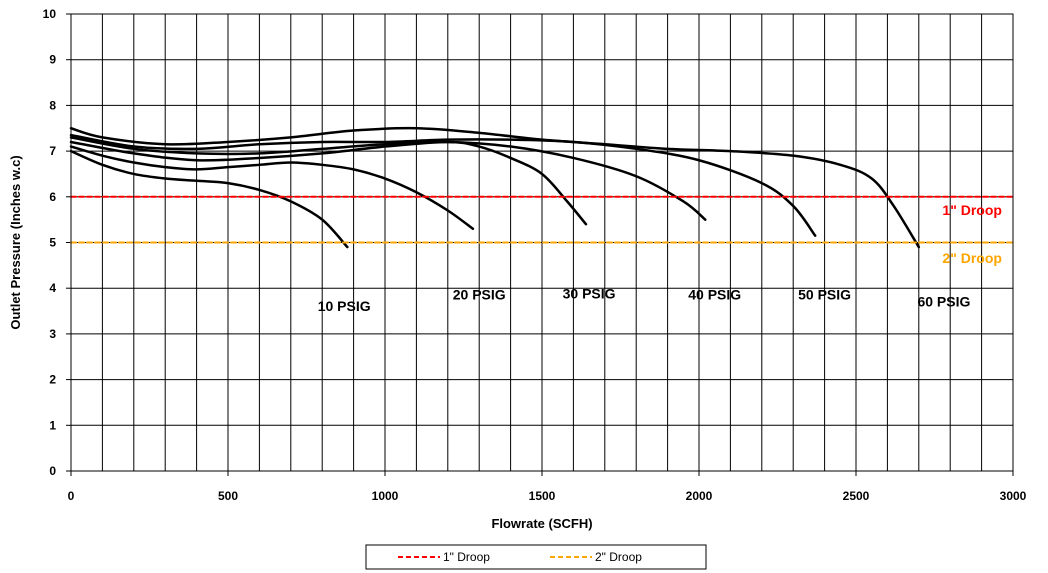  What do you see at coordinates (714, 295) in the screenshot?
I see `curve-label: 40 PSIG` at bounding box center [714, 295].